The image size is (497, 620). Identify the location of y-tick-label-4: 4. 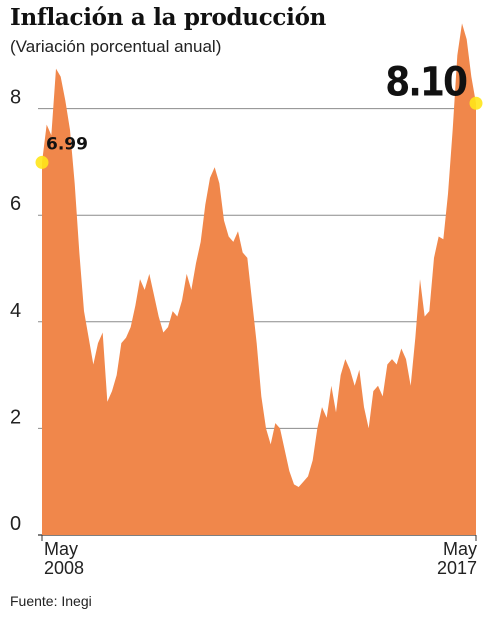
(15, 311).